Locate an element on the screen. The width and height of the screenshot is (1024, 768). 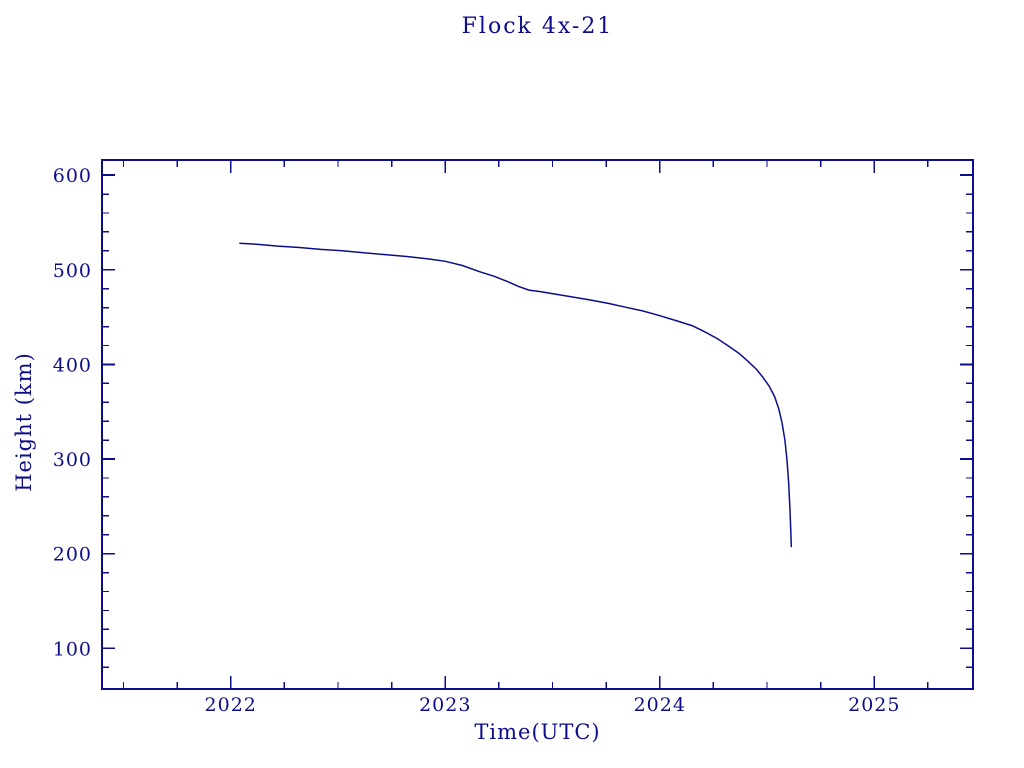
y-tick-label: 500 is located at coordinates (72, 271).